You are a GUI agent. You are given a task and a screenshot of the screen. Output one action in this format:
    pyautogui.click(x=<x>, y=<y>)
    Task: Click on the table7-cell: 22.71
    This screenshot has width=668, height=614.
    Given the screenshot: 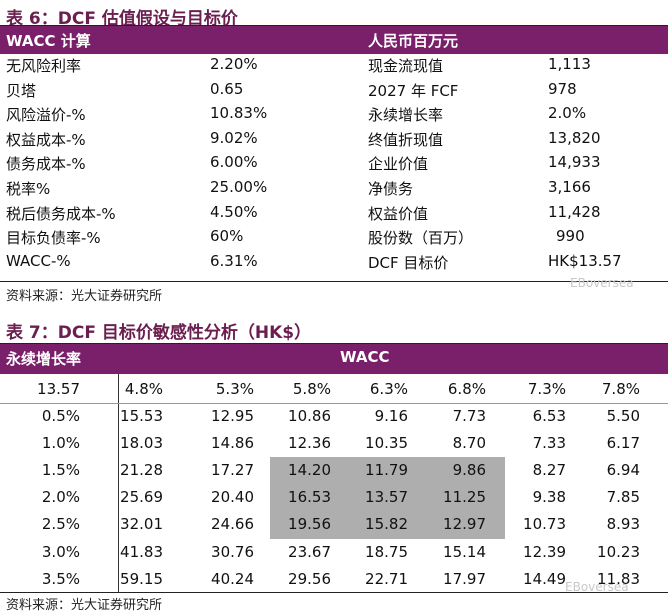 What is the action you would take?
    pyautogui.click(x=386, y=578)
    